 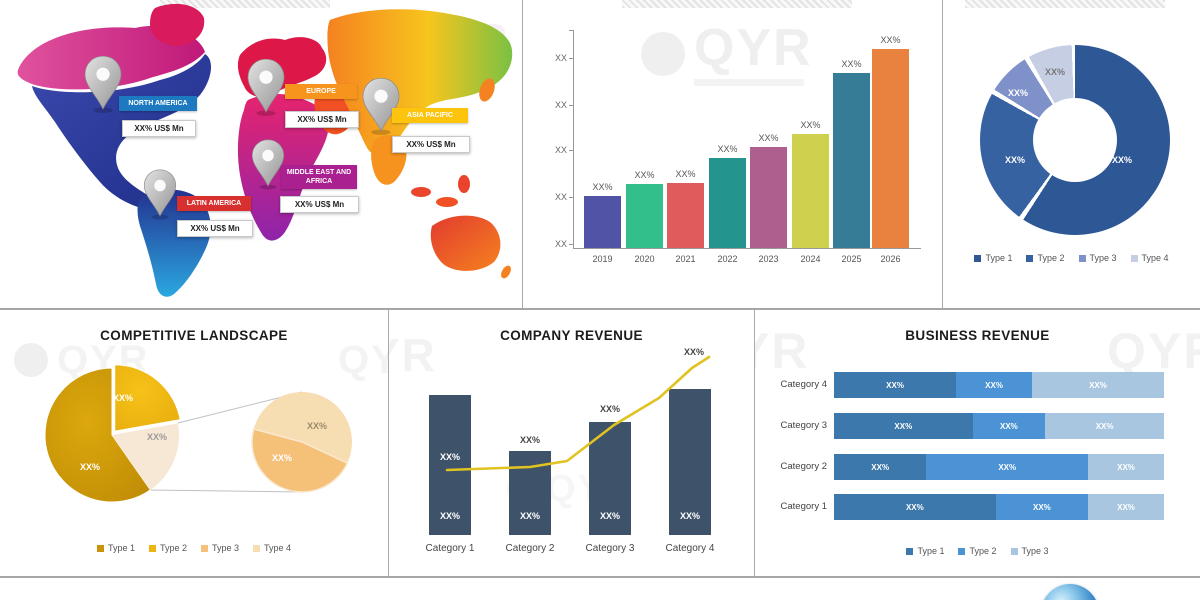 I want to click on row-divider, so click(x=600, y=309).